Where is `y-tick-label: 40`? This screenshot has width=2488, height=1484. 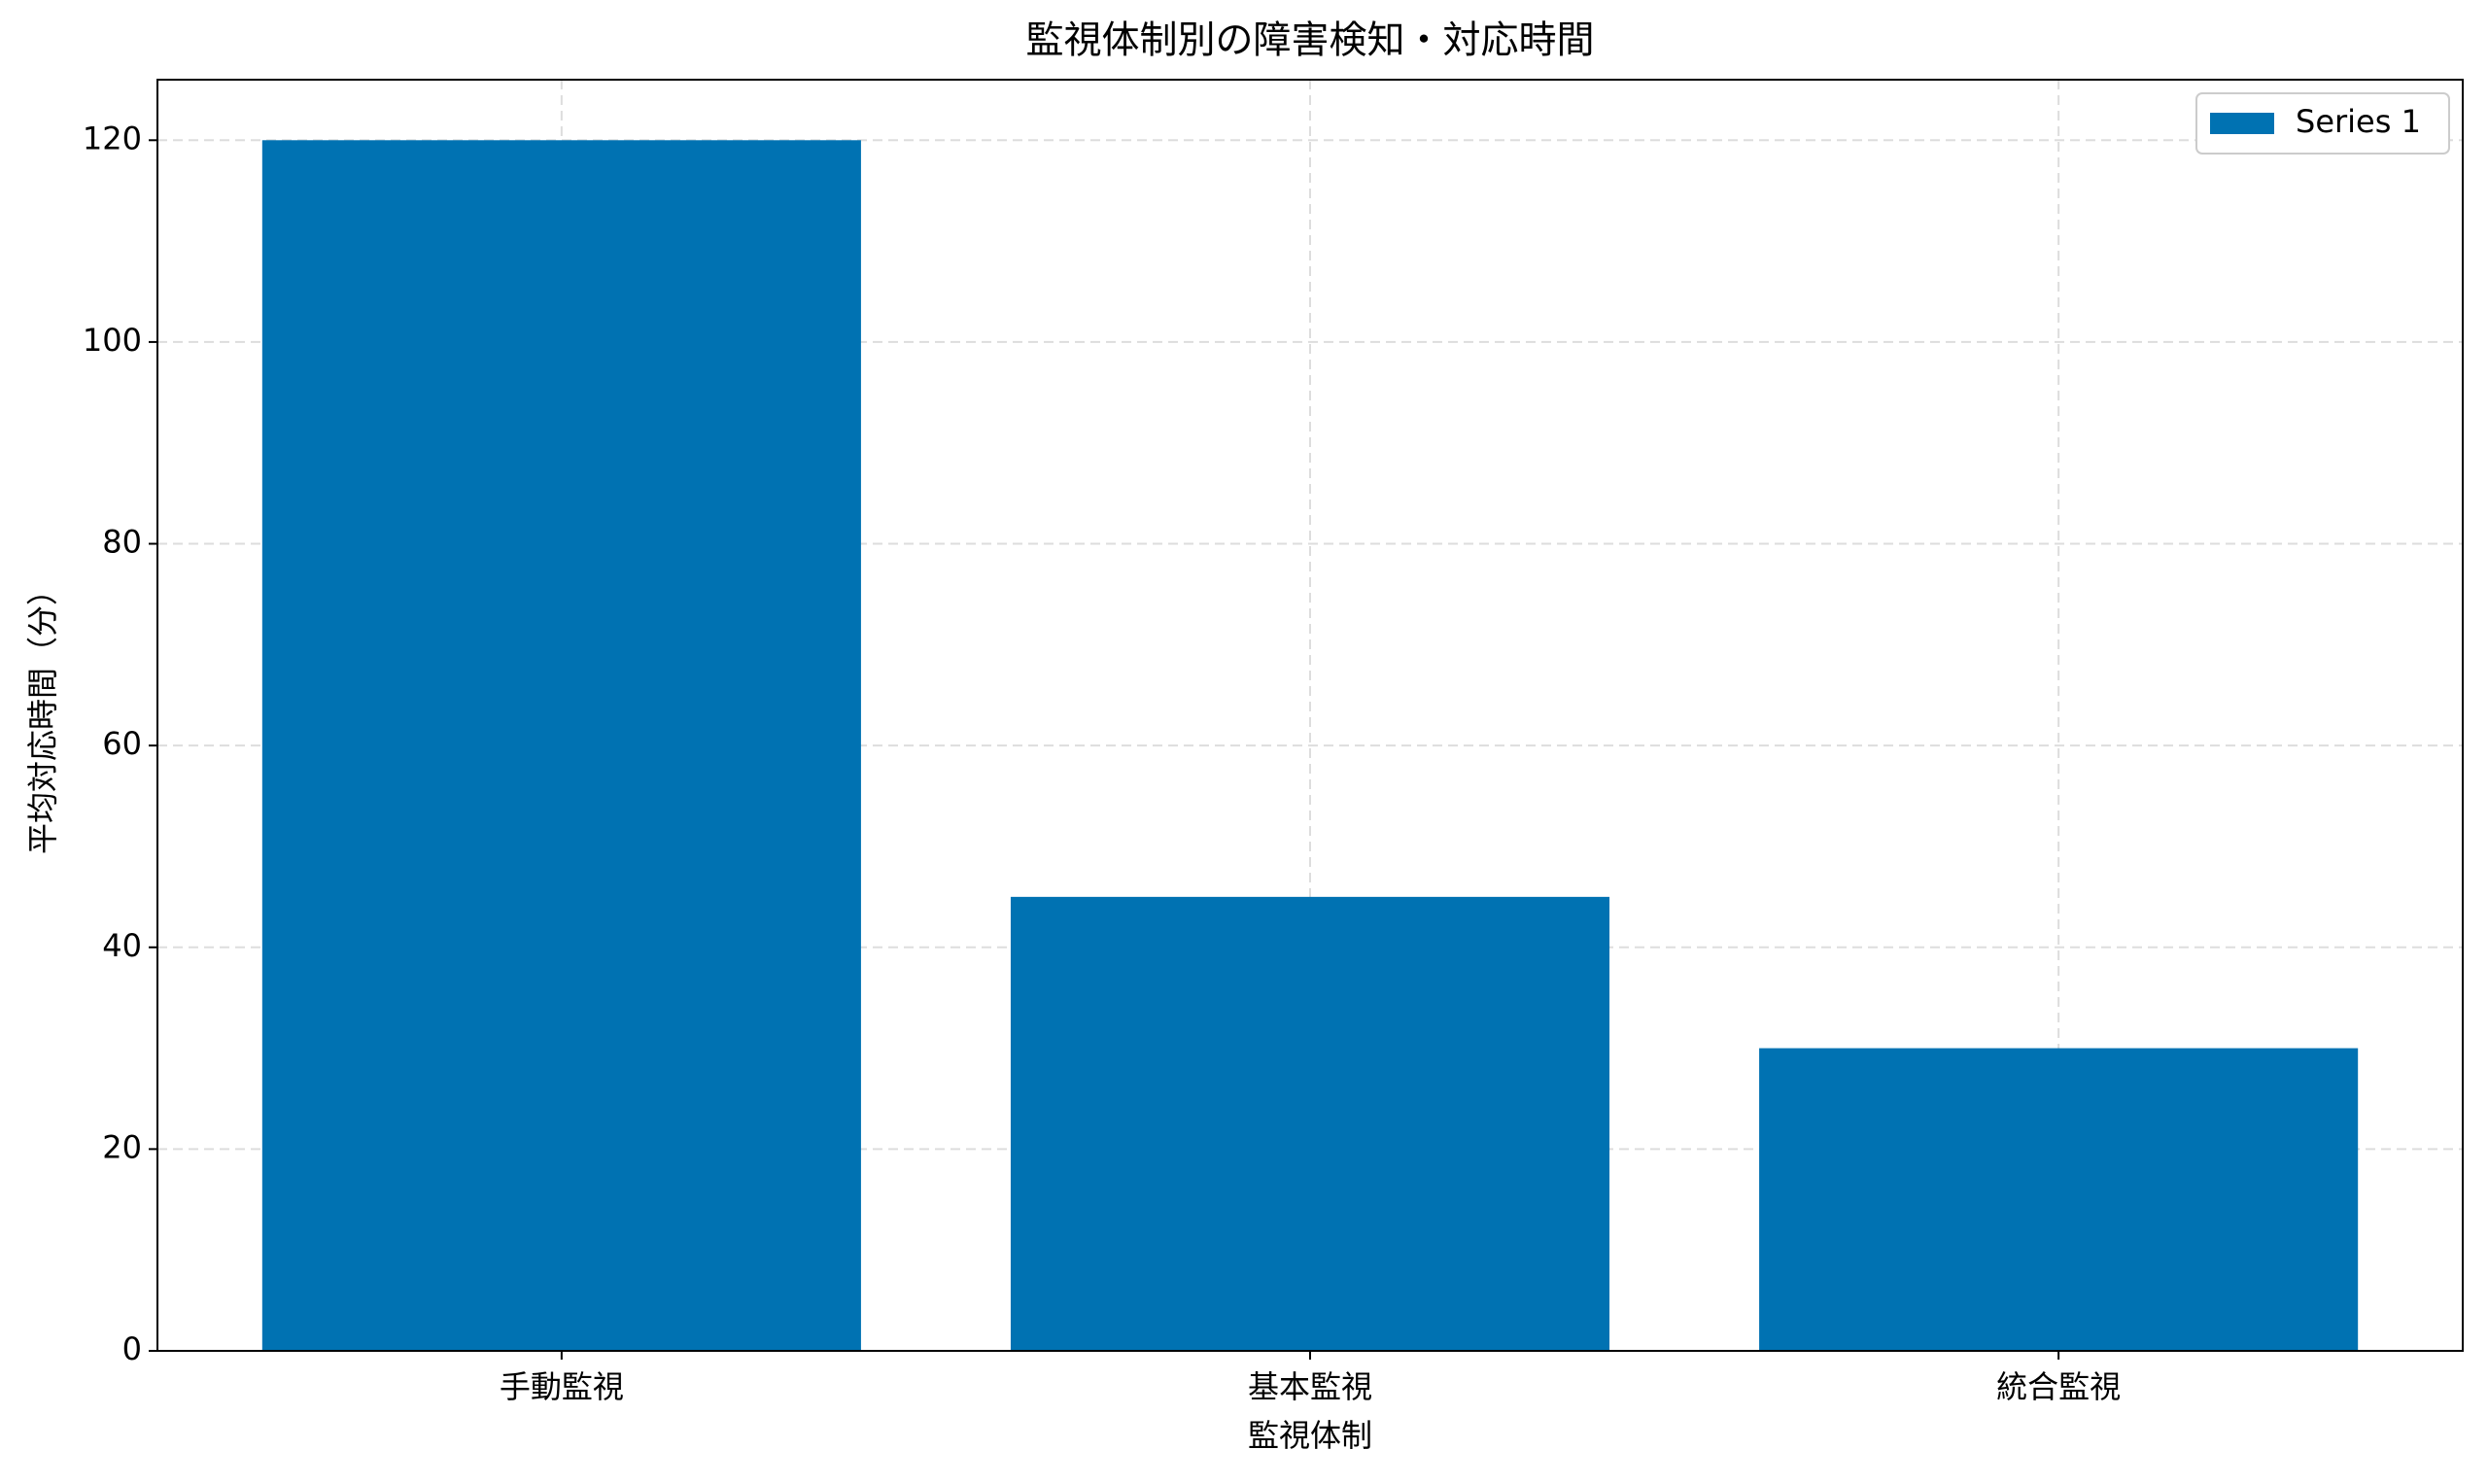 y-tick-label: 40 is located at coordinates (122, 945).